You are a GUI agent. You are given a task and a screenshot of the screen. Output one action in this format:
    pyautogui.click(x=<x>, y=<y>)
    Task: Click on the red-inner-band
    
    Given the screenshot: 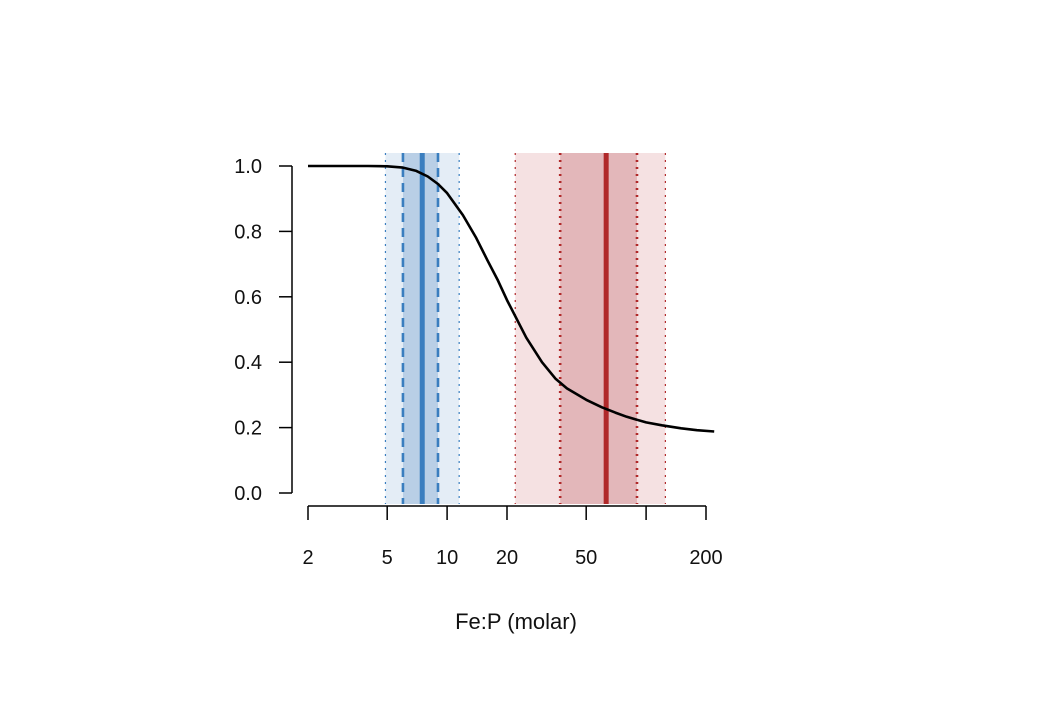 What is the action you would take?
    pyautogui.click(x=598, y=328)
    